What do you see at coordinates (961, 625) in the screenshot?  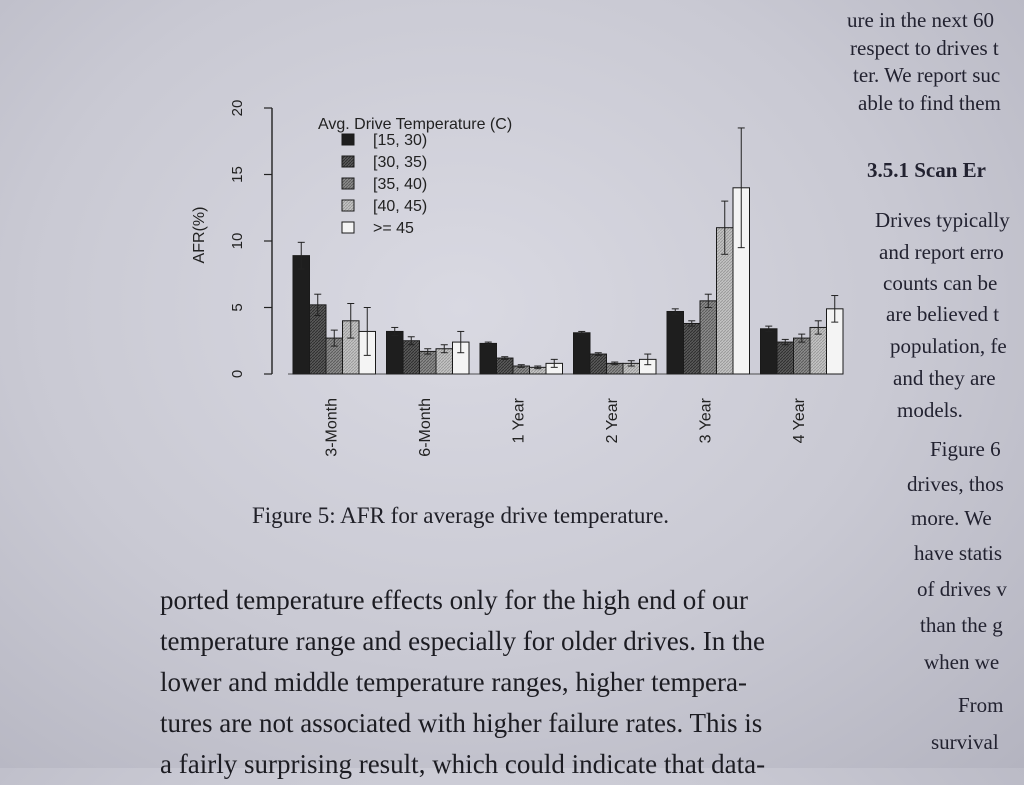 I see `right-column-line: than the g` at bounding box center [961, 625].